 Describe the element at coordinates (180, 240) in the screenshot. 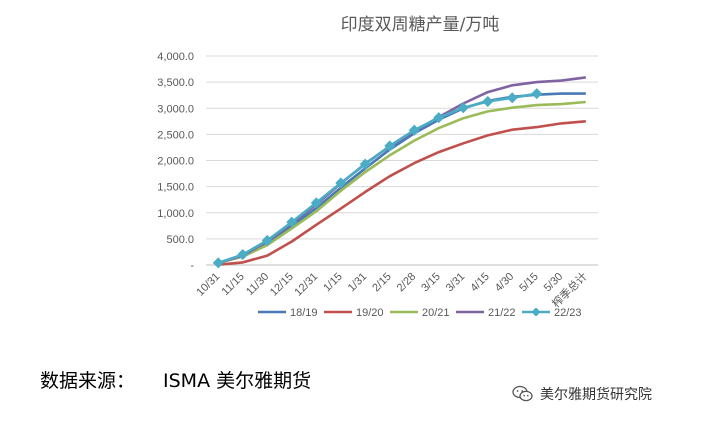

I see `y-tick-label: 500.0` at that location.